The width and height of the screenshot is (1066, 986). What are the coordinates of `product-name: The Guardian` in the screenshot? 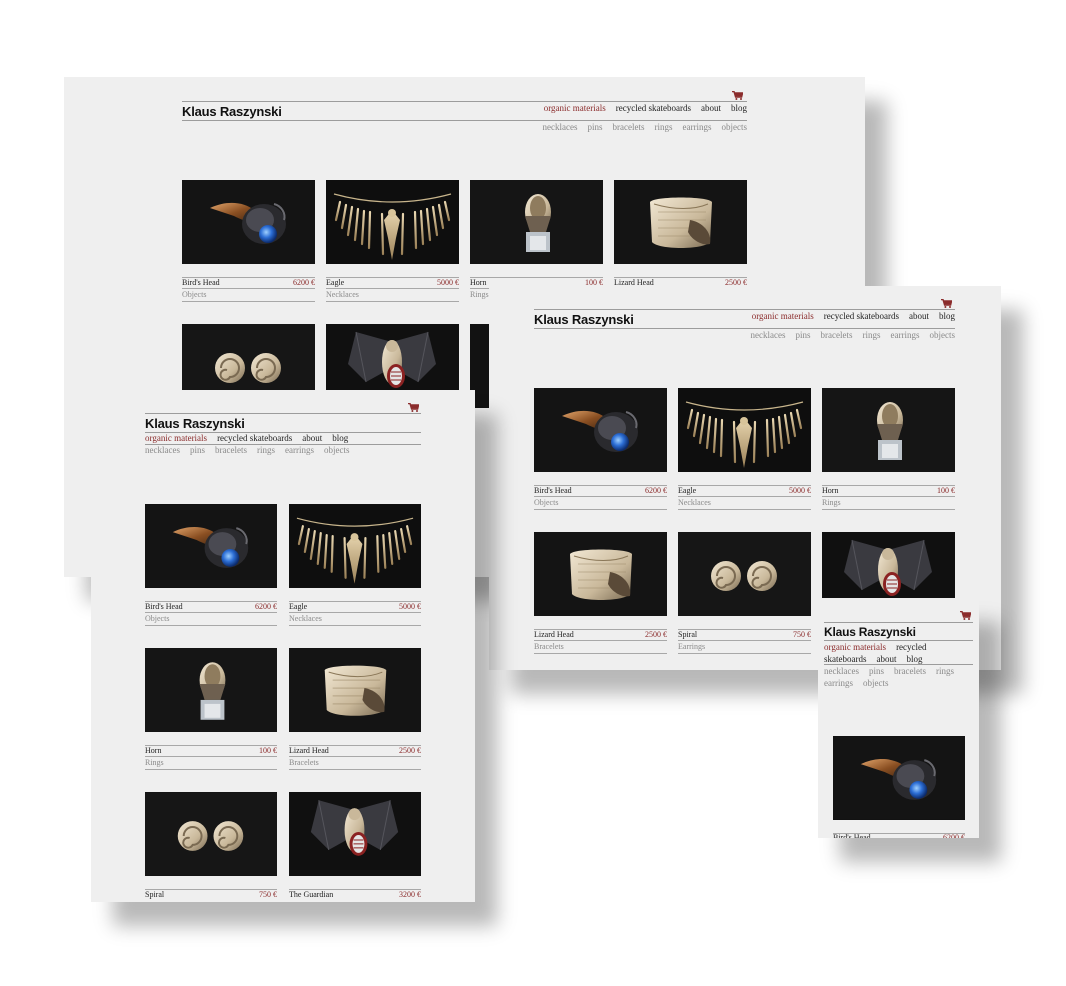 It's located at (311, 894).